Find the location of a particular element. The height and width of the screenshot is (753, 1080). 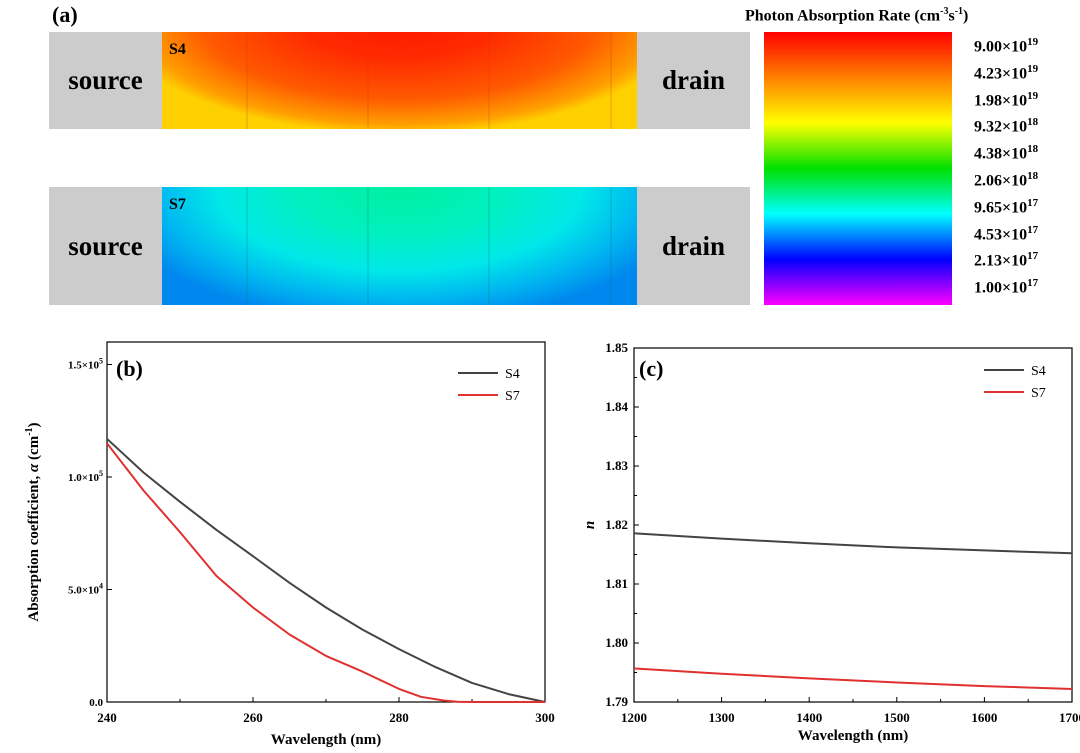

y-tick-label-c: 1.81 is located at coordinates (616, 583).